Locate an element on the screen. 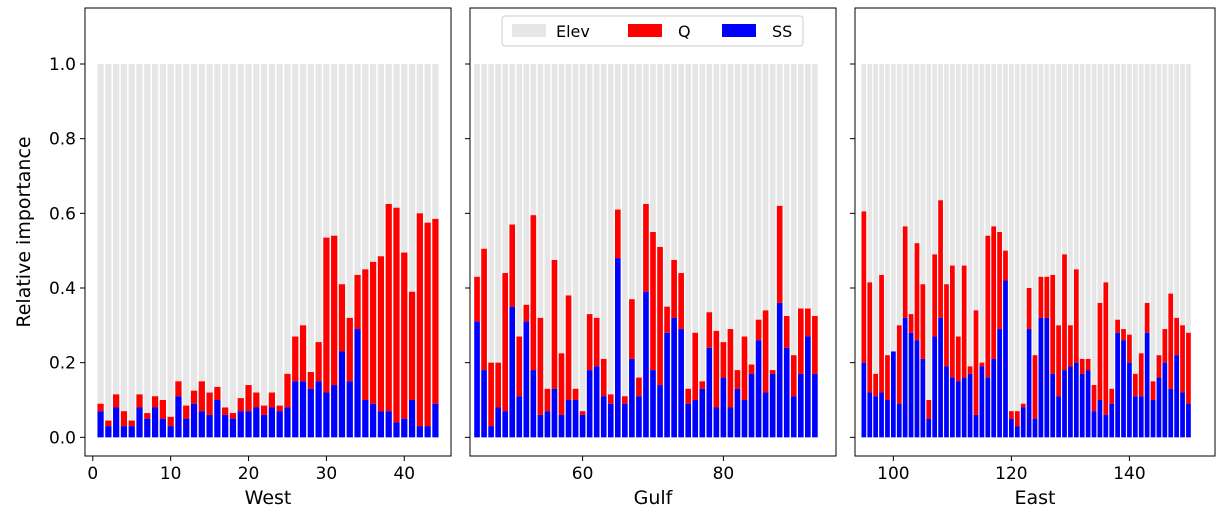 Image resolution: width=1218 pixels, height=521 pixels. y-tick-label: 0.8 is located at coordinates (62, 140).